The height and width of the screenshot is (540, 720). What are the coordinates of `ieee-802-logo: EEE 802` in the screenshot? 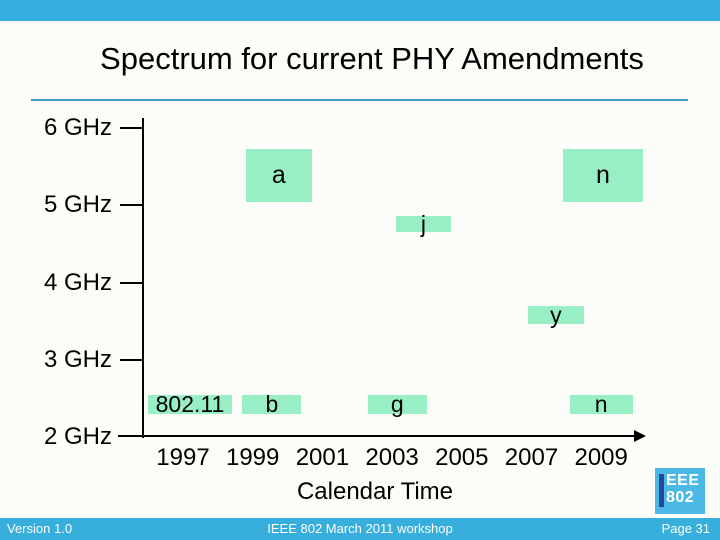 It's located at (680, 491).